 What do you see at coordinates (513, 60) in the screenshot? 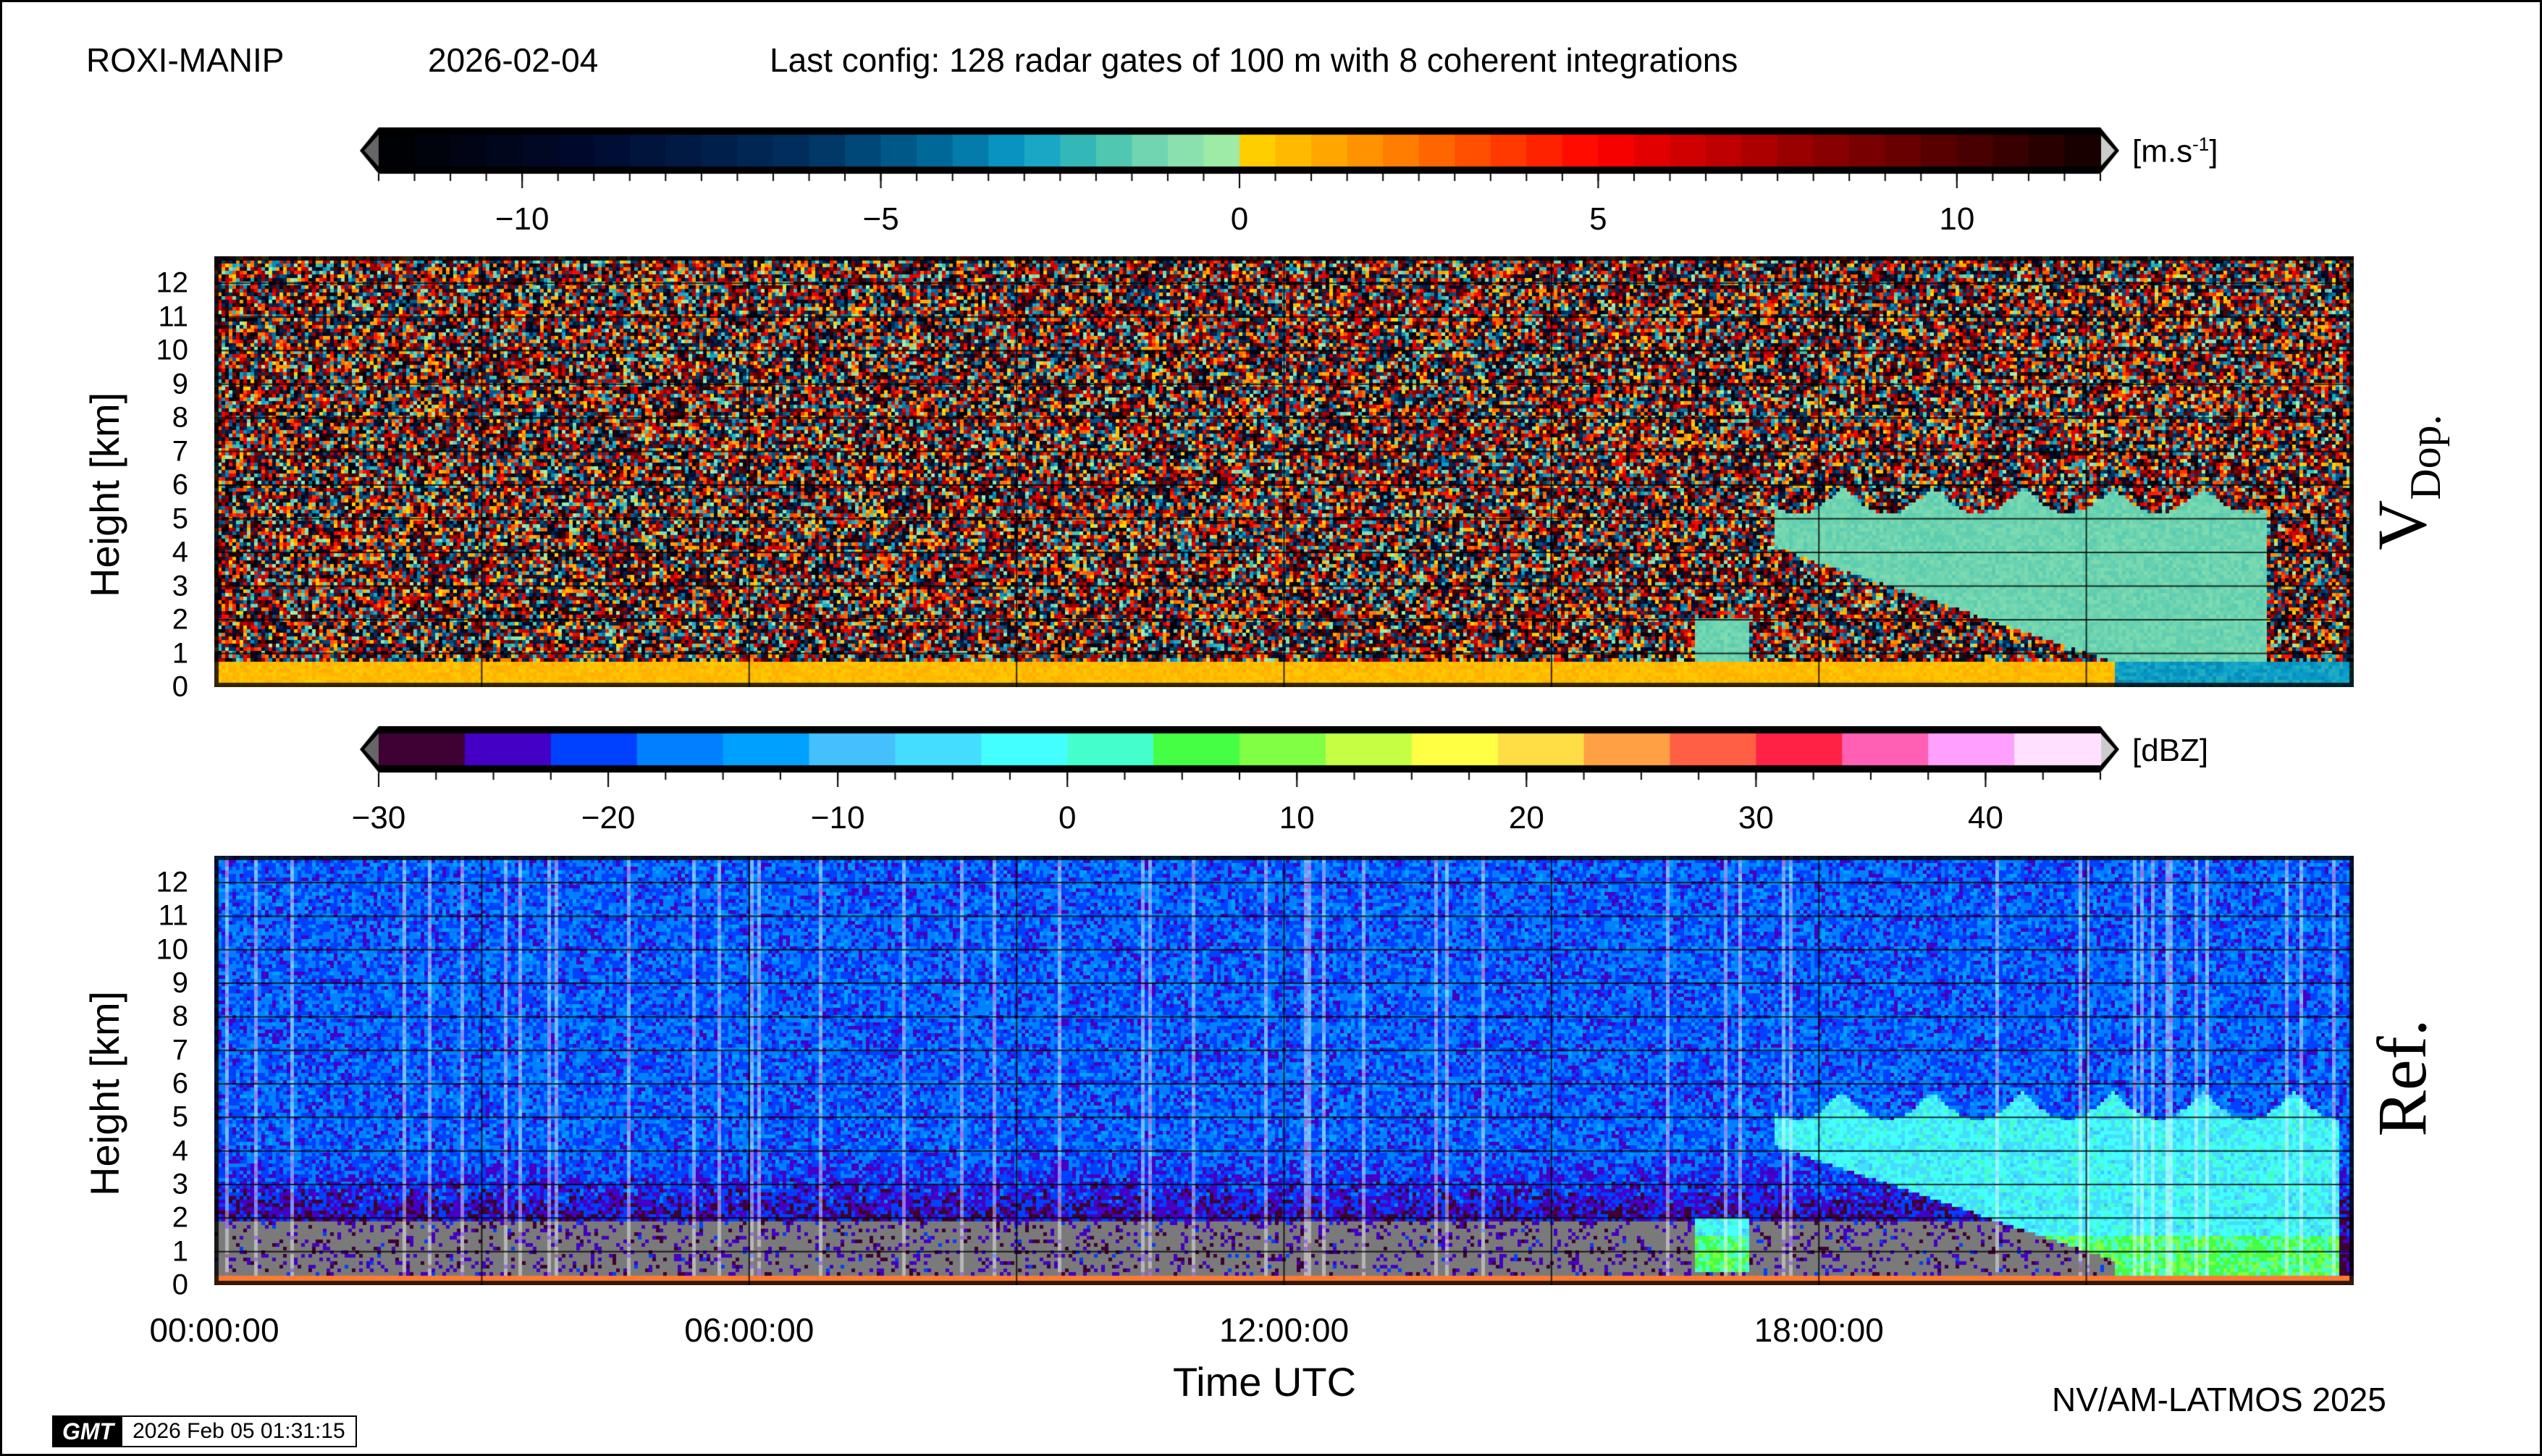
I see `date-label: 2026-02-04` at bounding box center [513, 60].